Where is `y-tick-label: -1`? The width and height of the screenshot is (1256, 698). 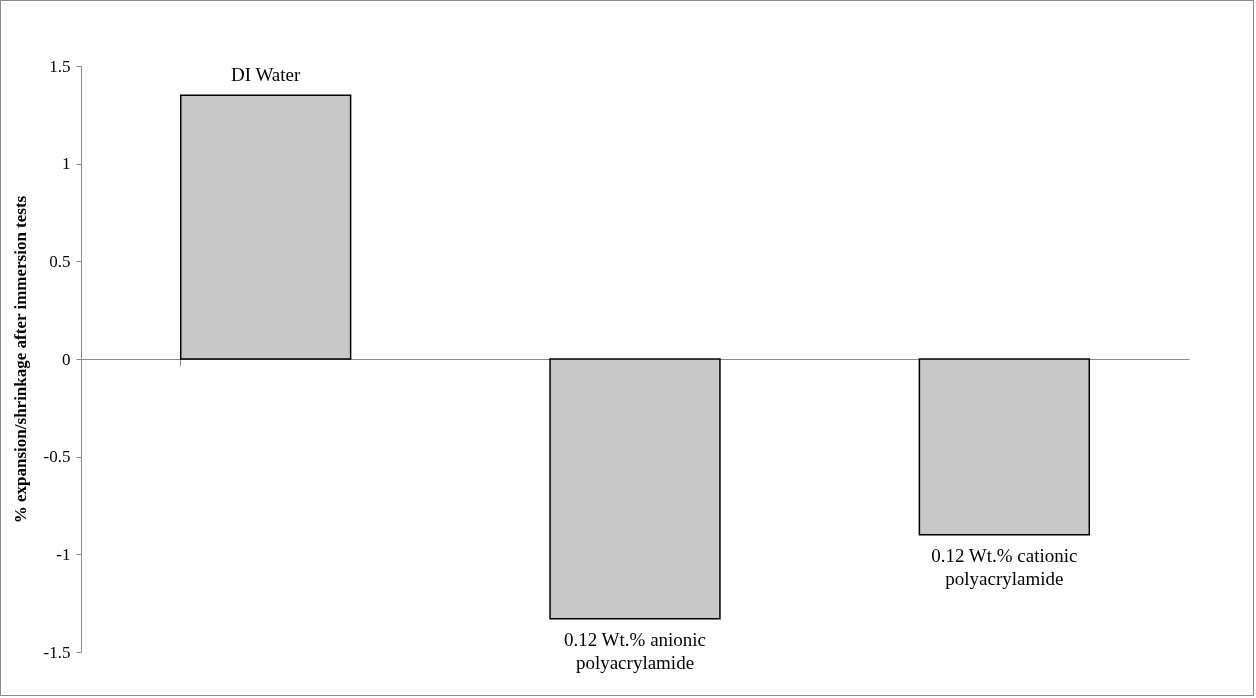
y-tick-label: -1 is located at coordinates (63, 554).